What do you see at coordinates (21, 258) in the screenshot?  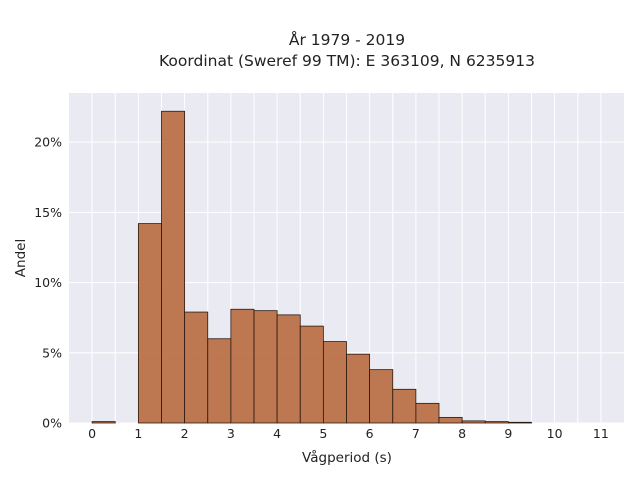 I see `y-axis-label: Andel` at bounding box center [21, 258].